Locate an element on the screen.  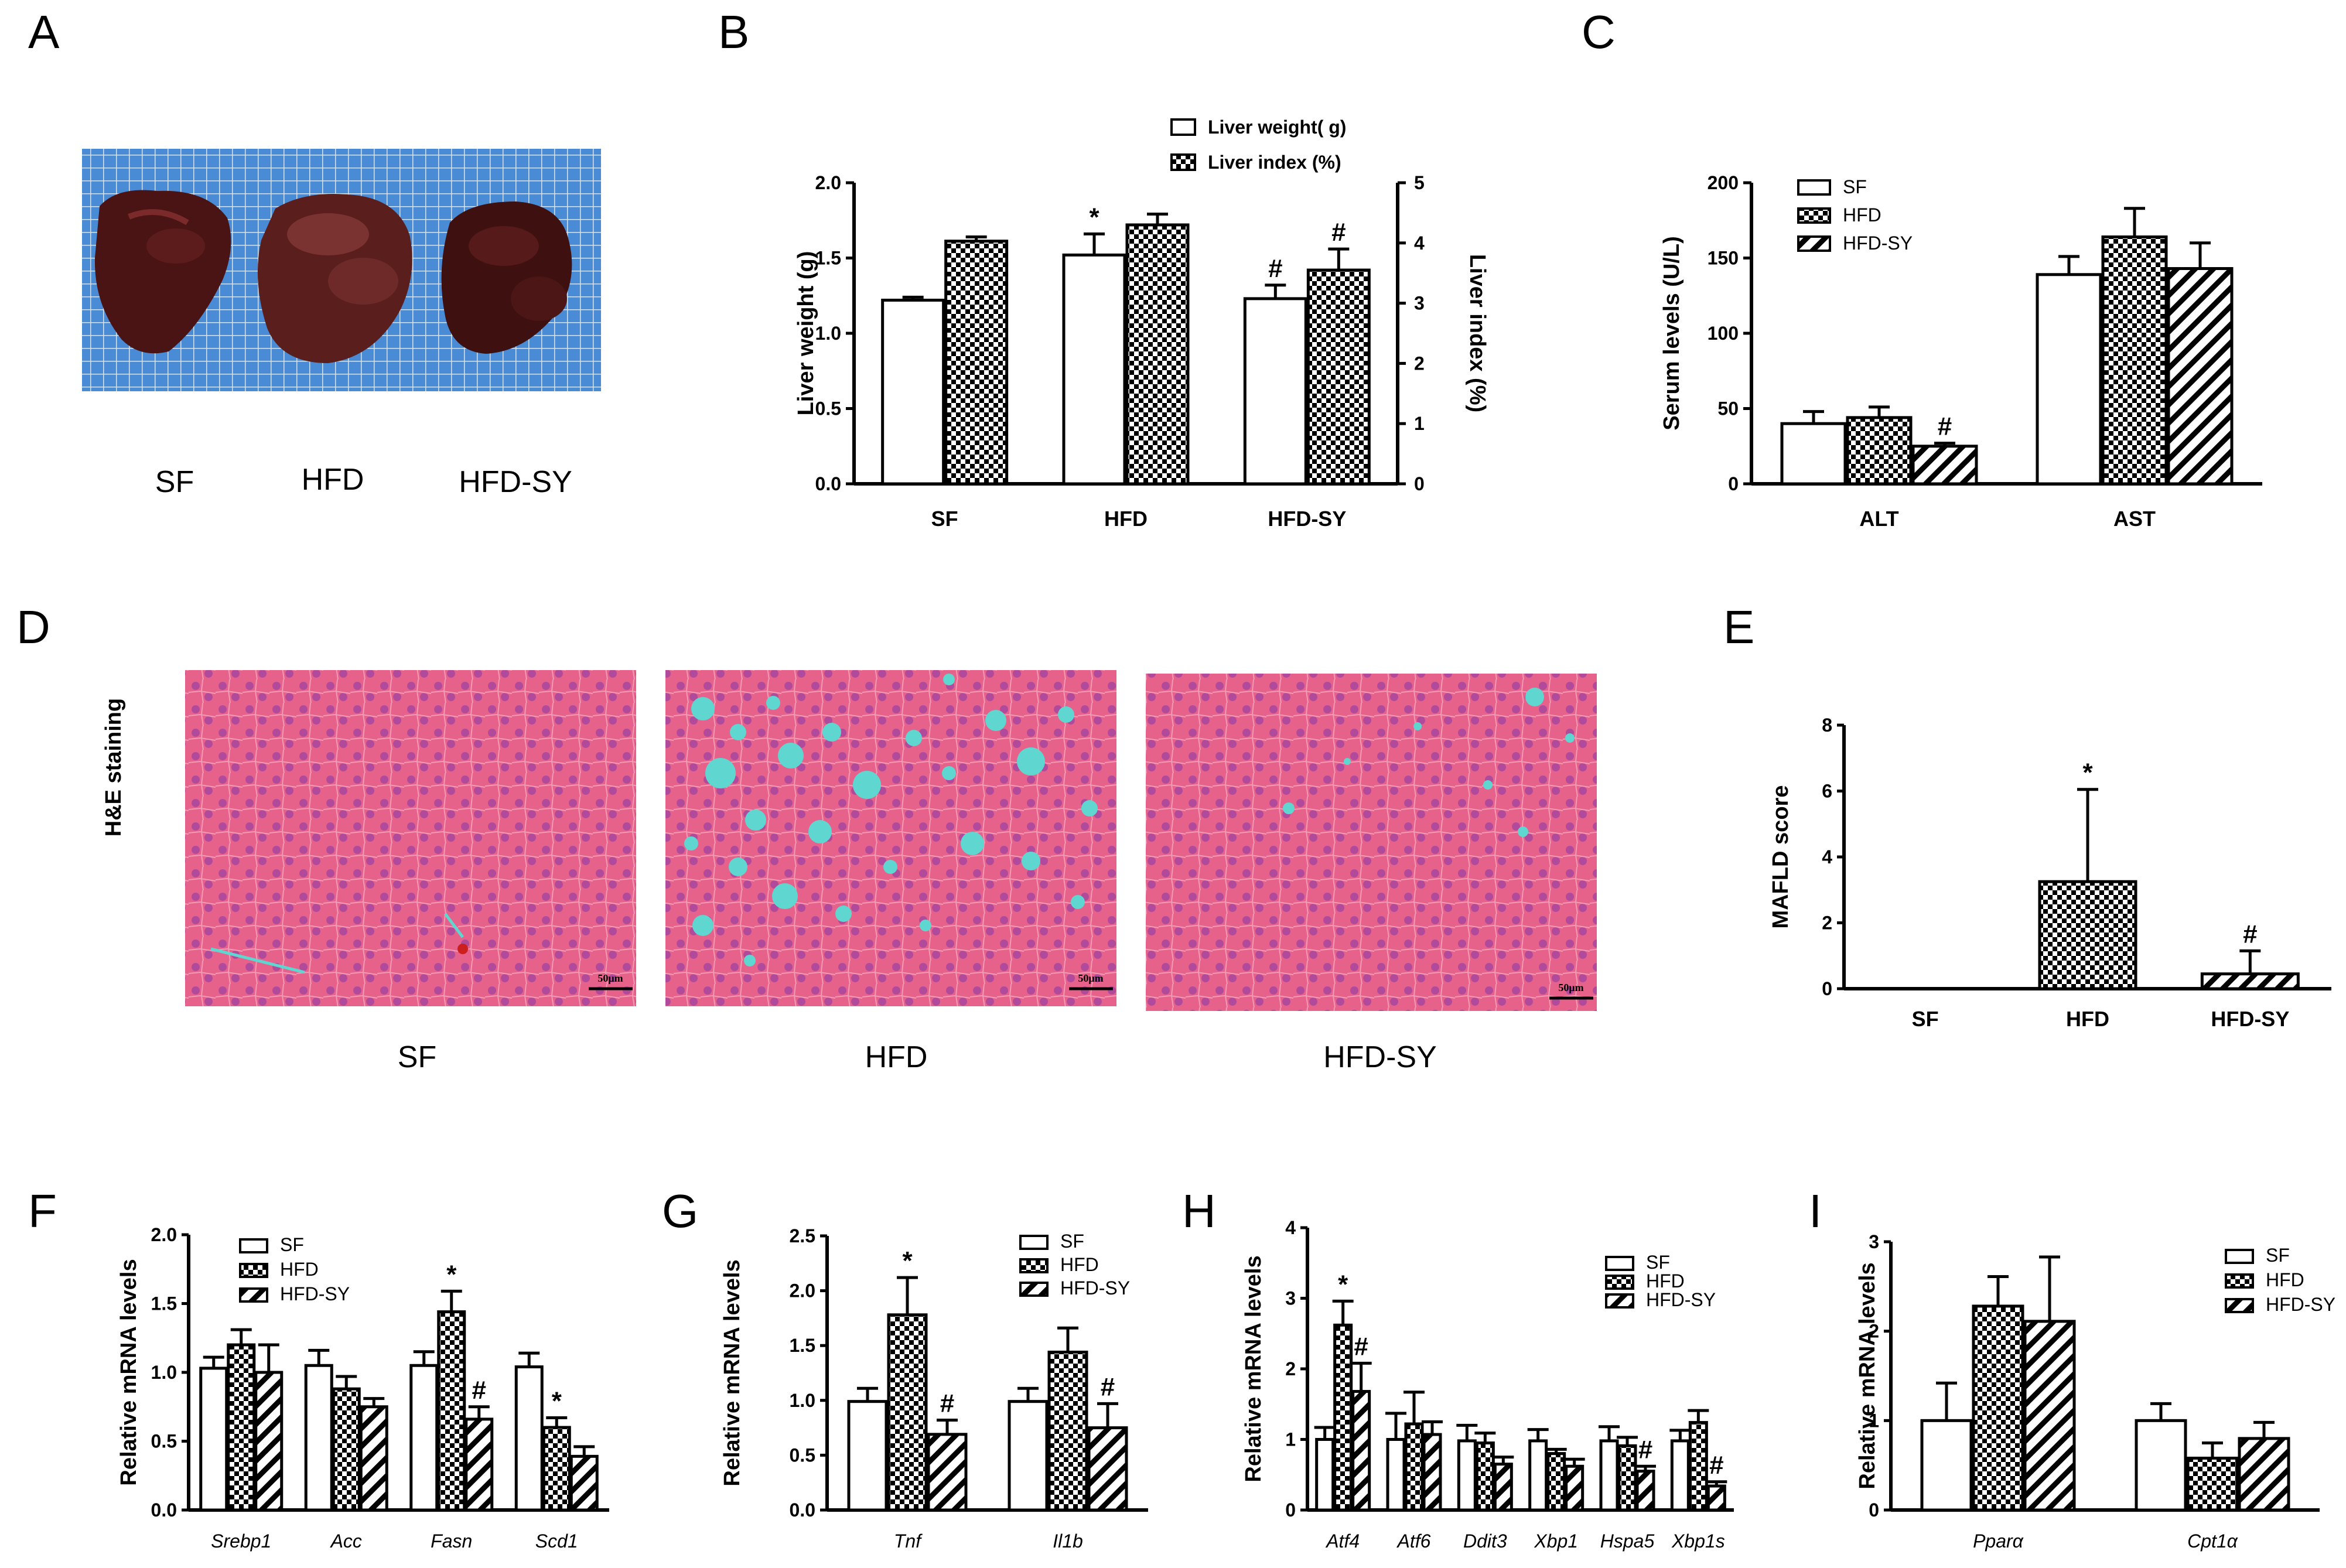
y2-tick-label: 4 is located at coordinates (1419, 243).